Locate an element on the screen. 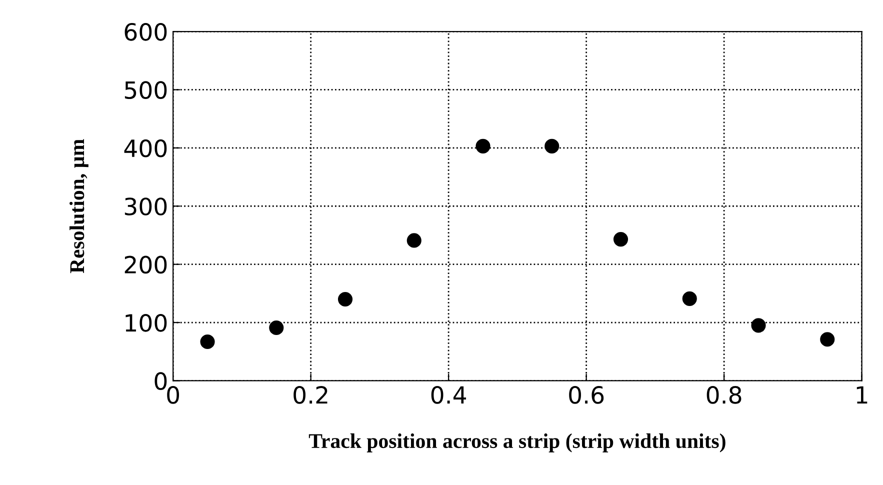  x-axis-title: Track position across a strip (strip width units) is located at coordinates (517, 442).